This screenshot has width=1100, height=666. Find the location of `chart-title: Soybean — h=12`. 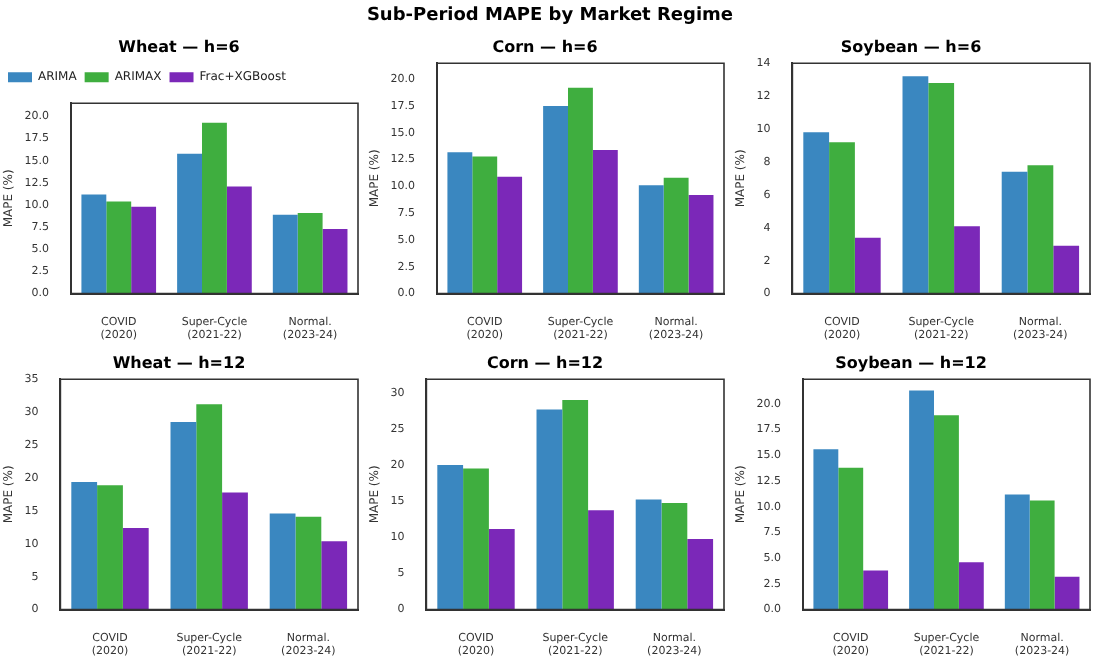

chart-title: Soybean — h=12 is located at coordinates (911, 362).